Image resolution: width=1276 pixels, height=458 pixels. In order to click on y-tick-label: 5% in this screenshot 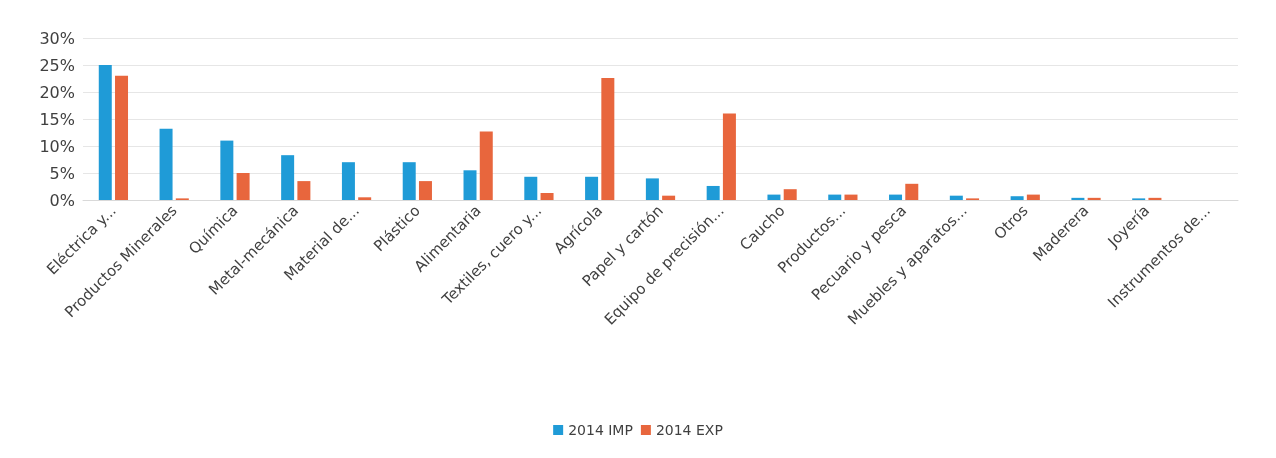, I will do `click(62, 173)`.